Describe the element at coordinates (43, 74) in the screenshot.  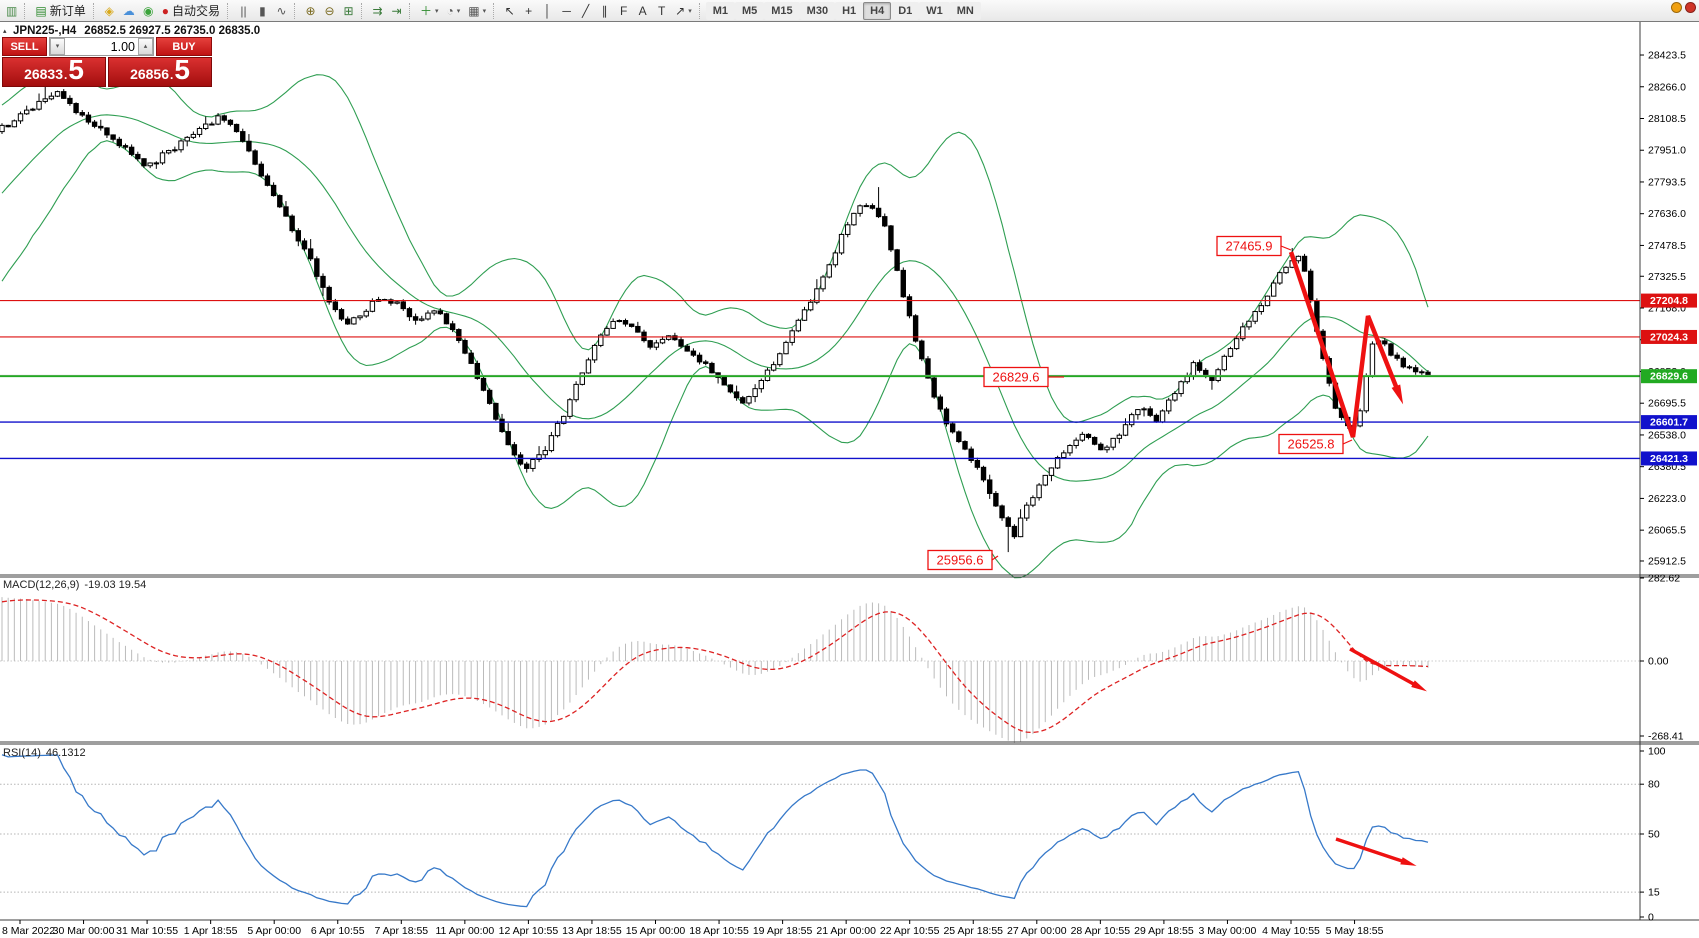
I see `sell-price-main: 26833` at that location.